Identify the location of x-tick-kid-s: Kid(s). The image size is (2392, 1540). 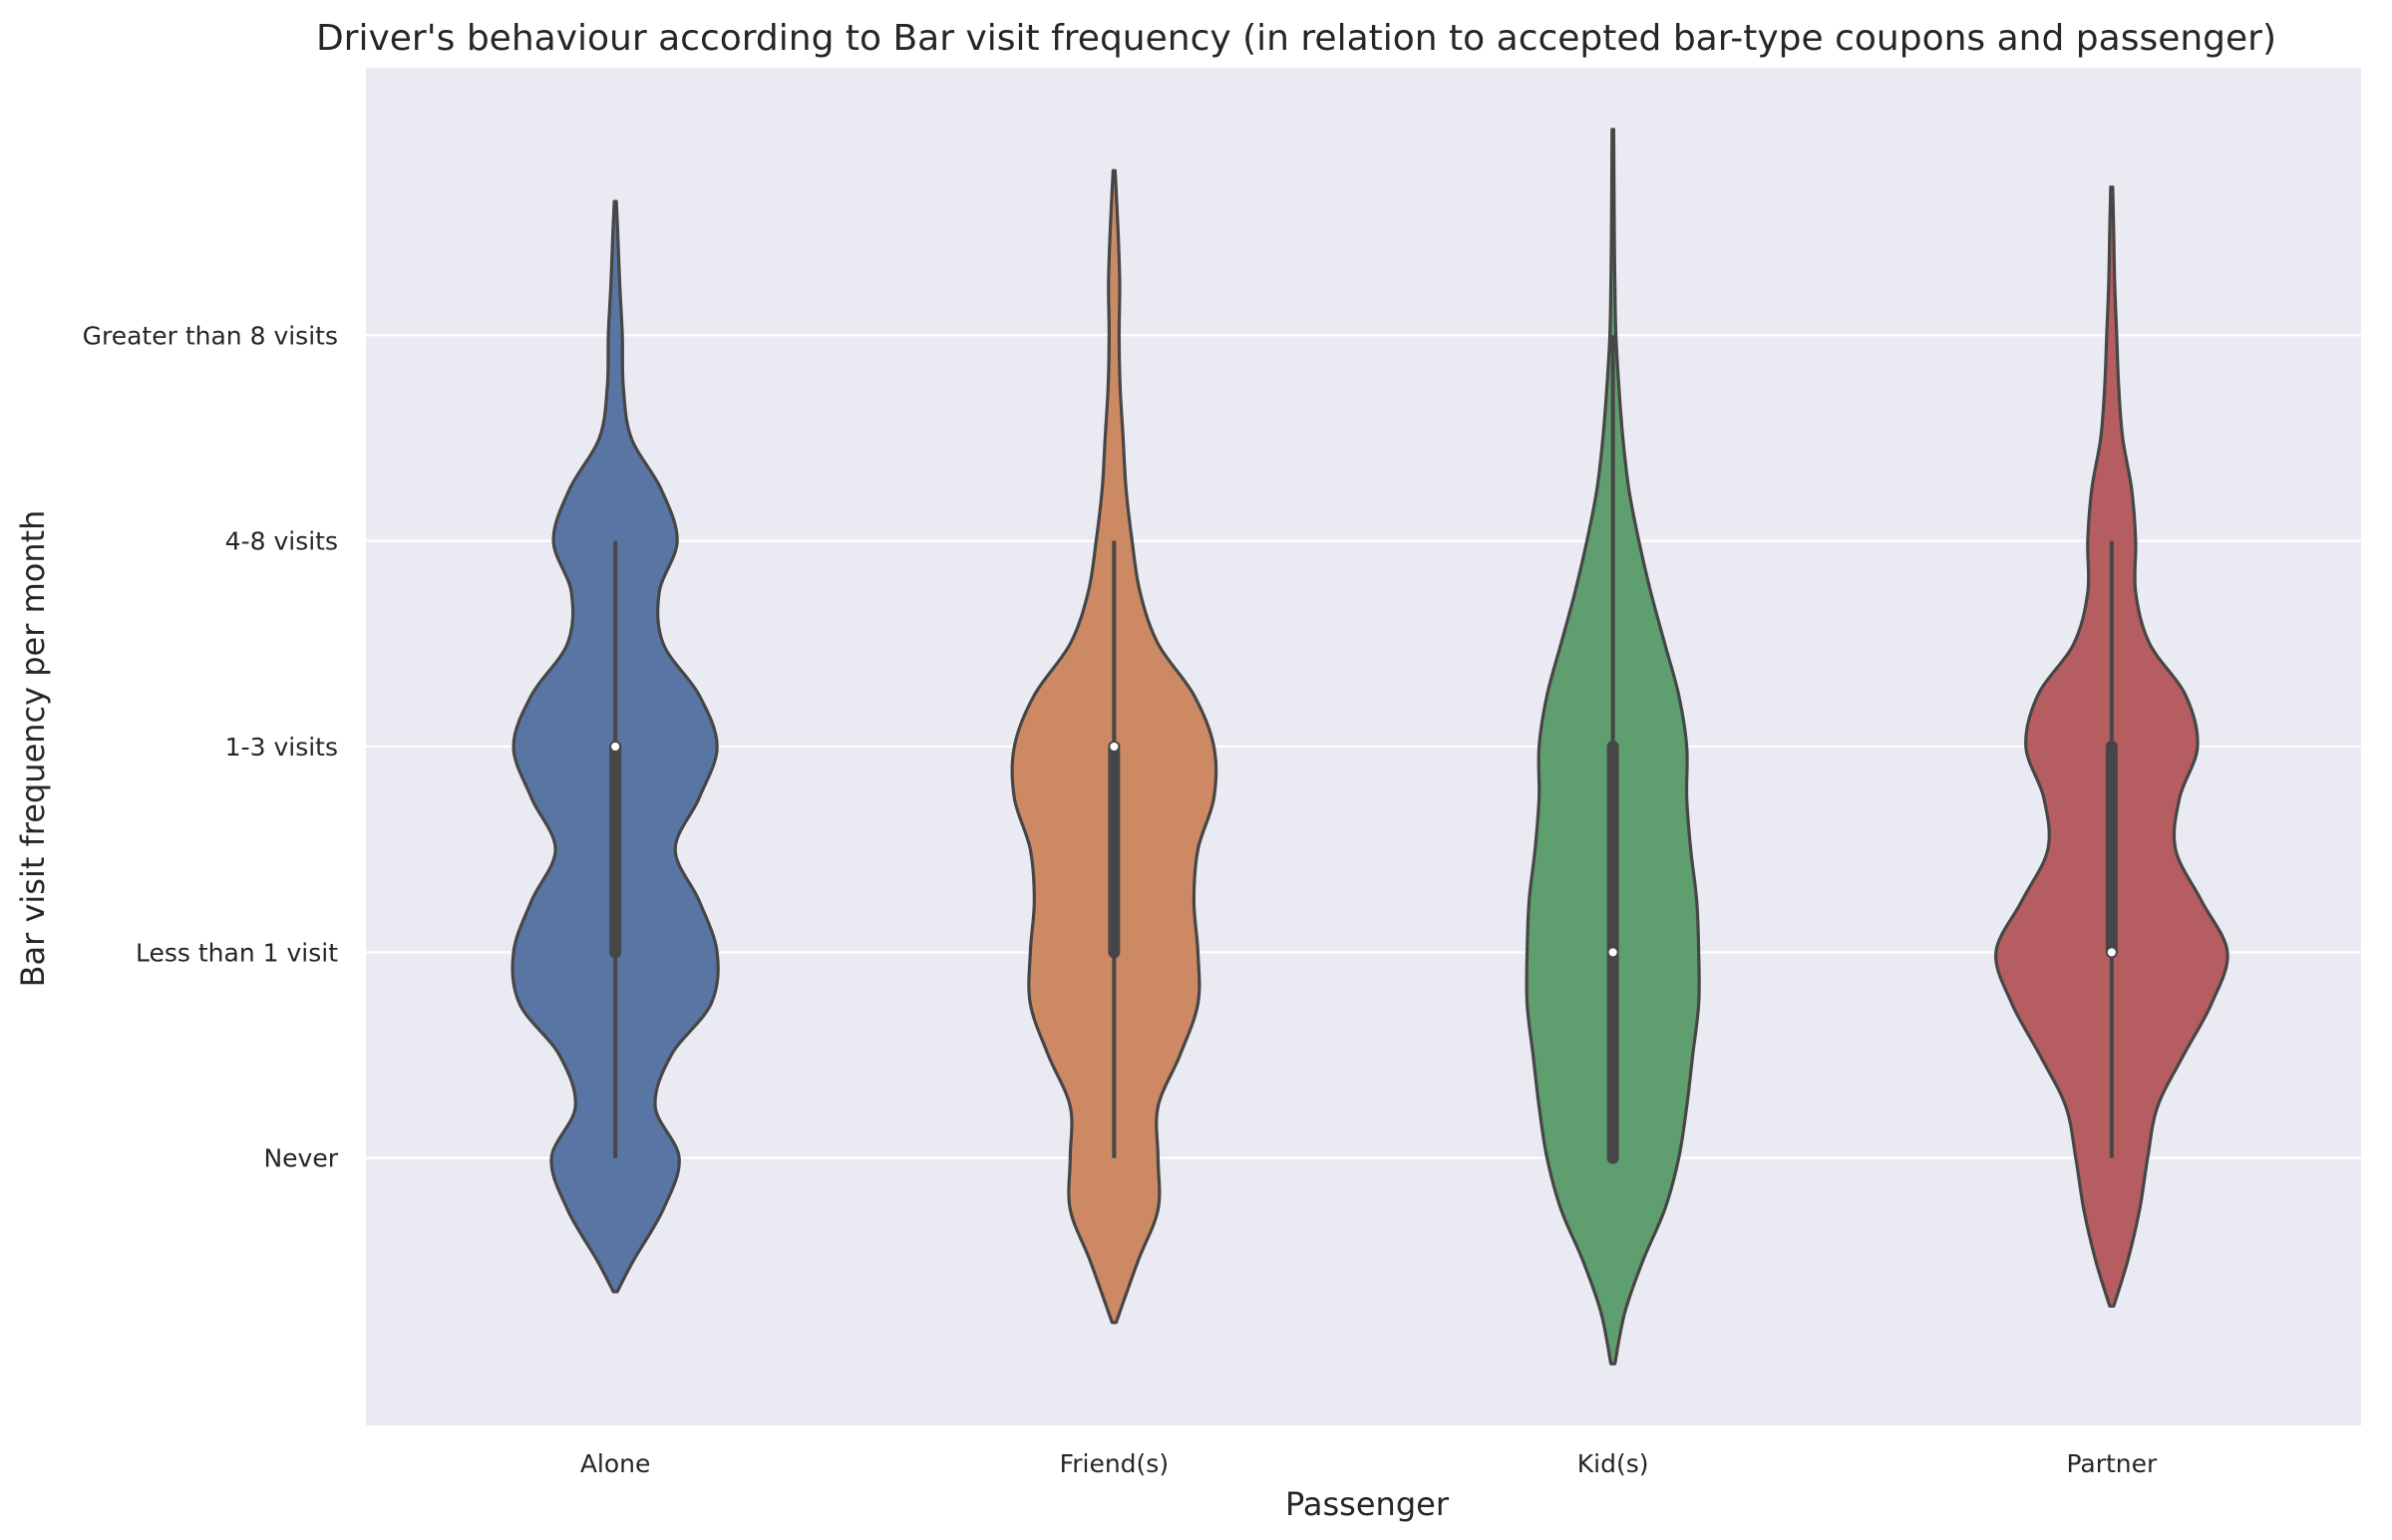
(1613, 1464).